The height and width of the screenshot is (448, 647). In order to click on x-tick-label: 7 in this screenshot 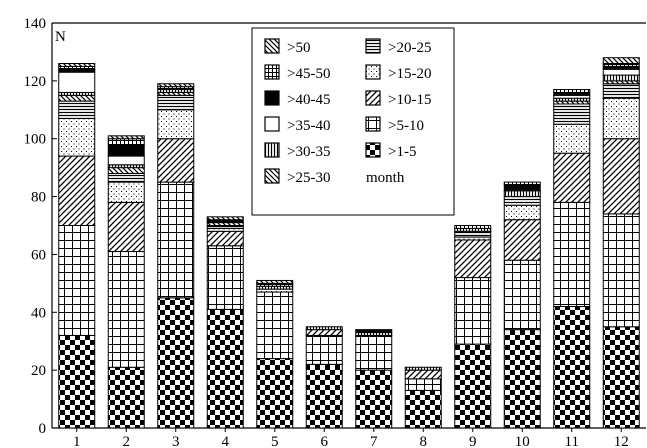, I will do `click(374, 441)`.